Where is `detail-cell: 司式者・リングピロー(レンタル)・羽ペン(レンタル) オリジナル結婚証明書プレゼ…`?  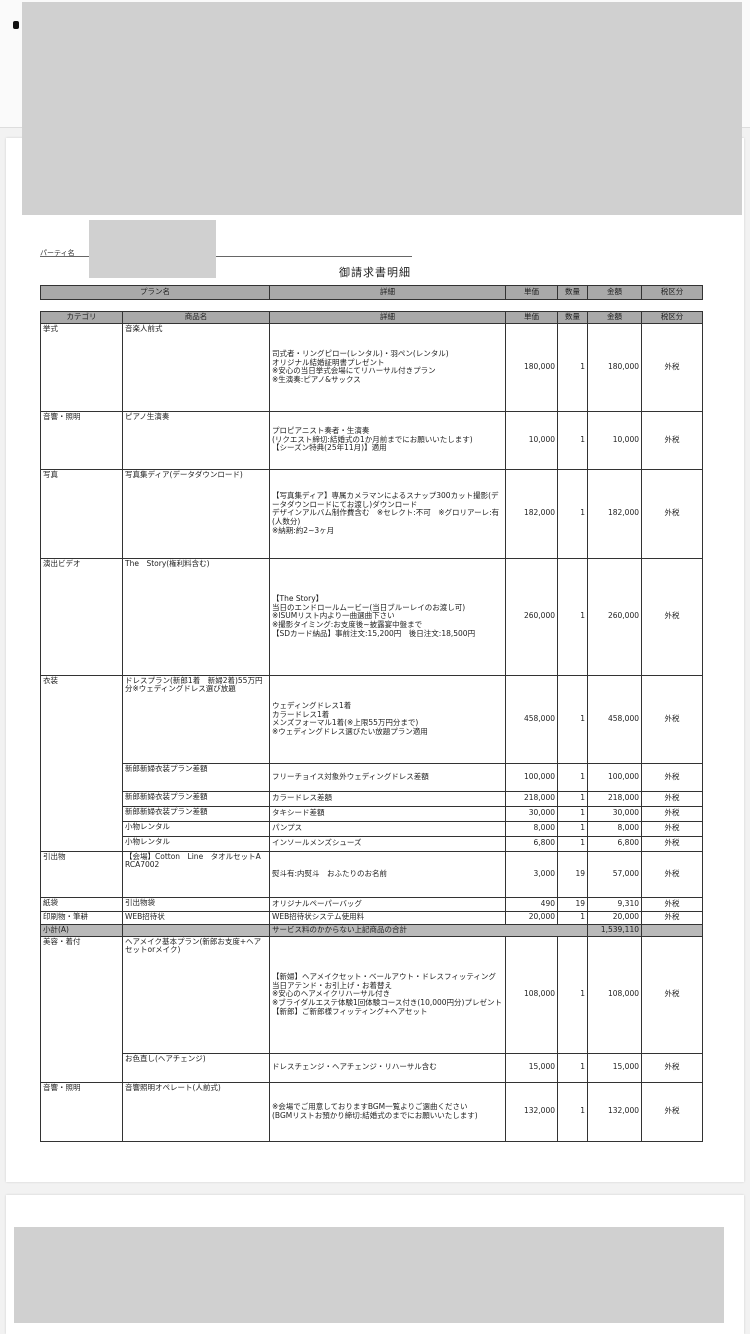 detail-cell: 司式者・リングピロー(レンタル)・羽ペン(レンタル) オリジナル結婚証明書プレゼ… is located at coordinates (387, 367).